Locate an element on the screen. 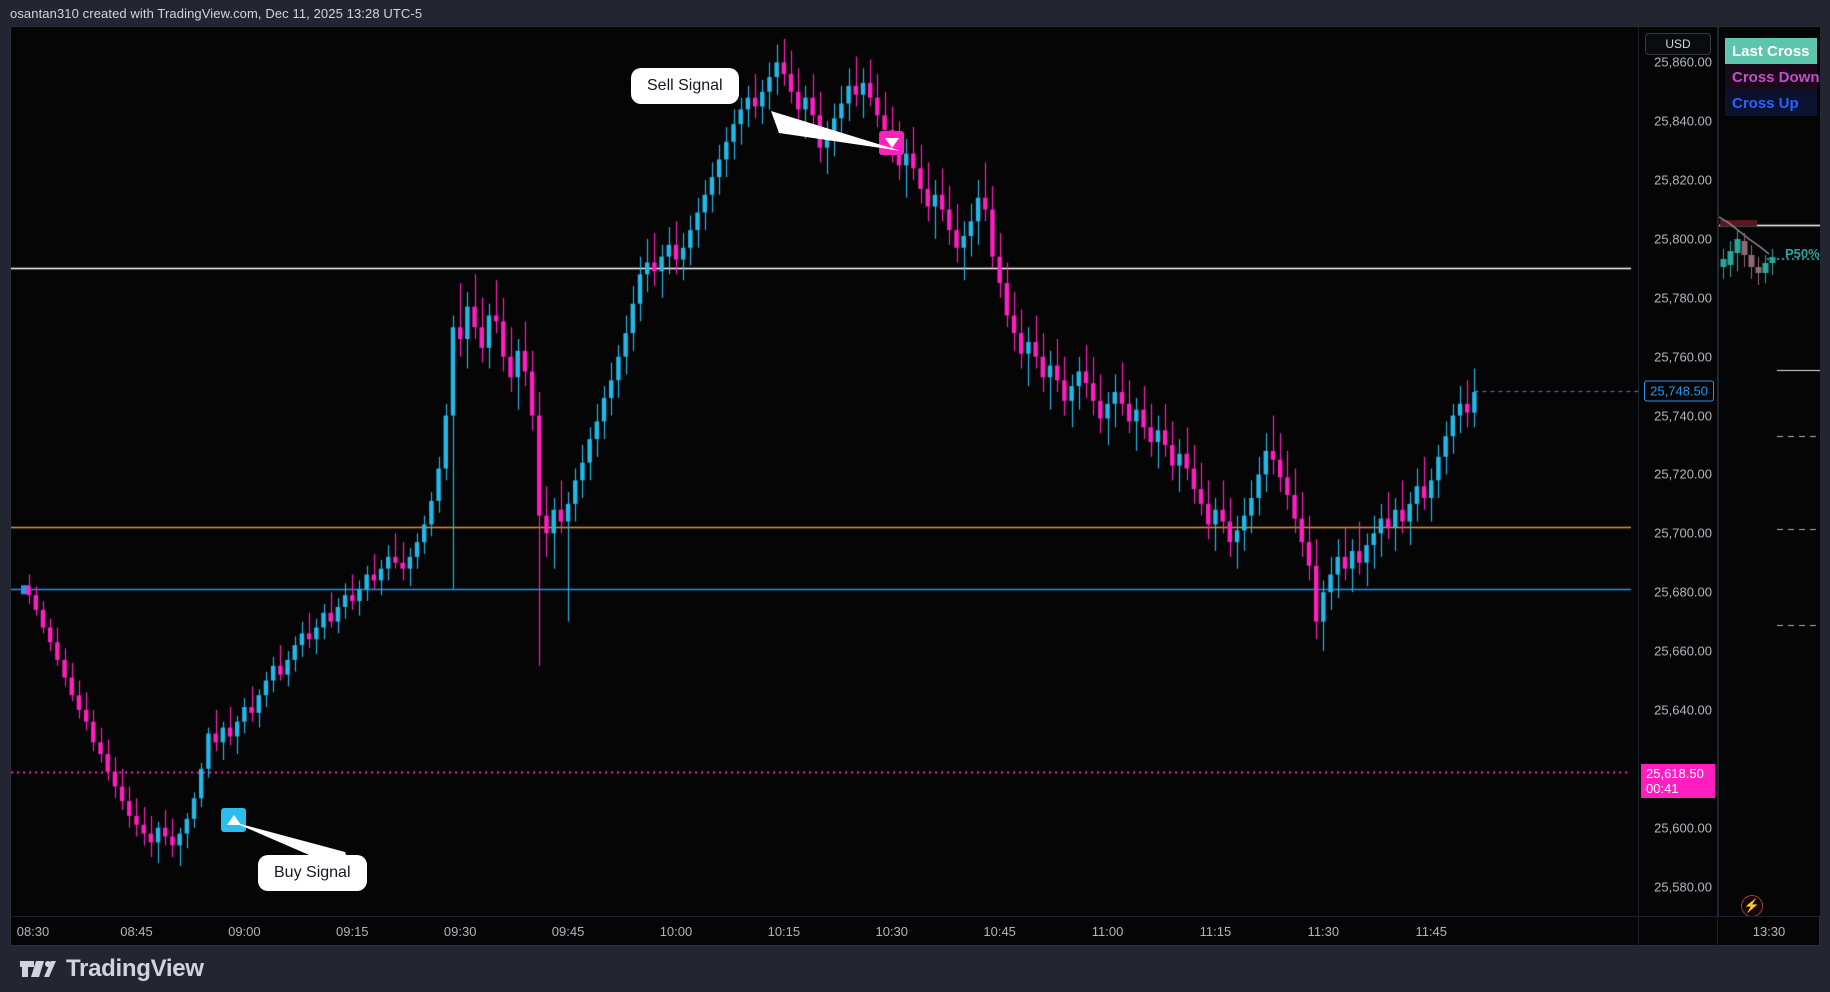  price-label: 25,820.00 is located at coordinates (1683, 180).